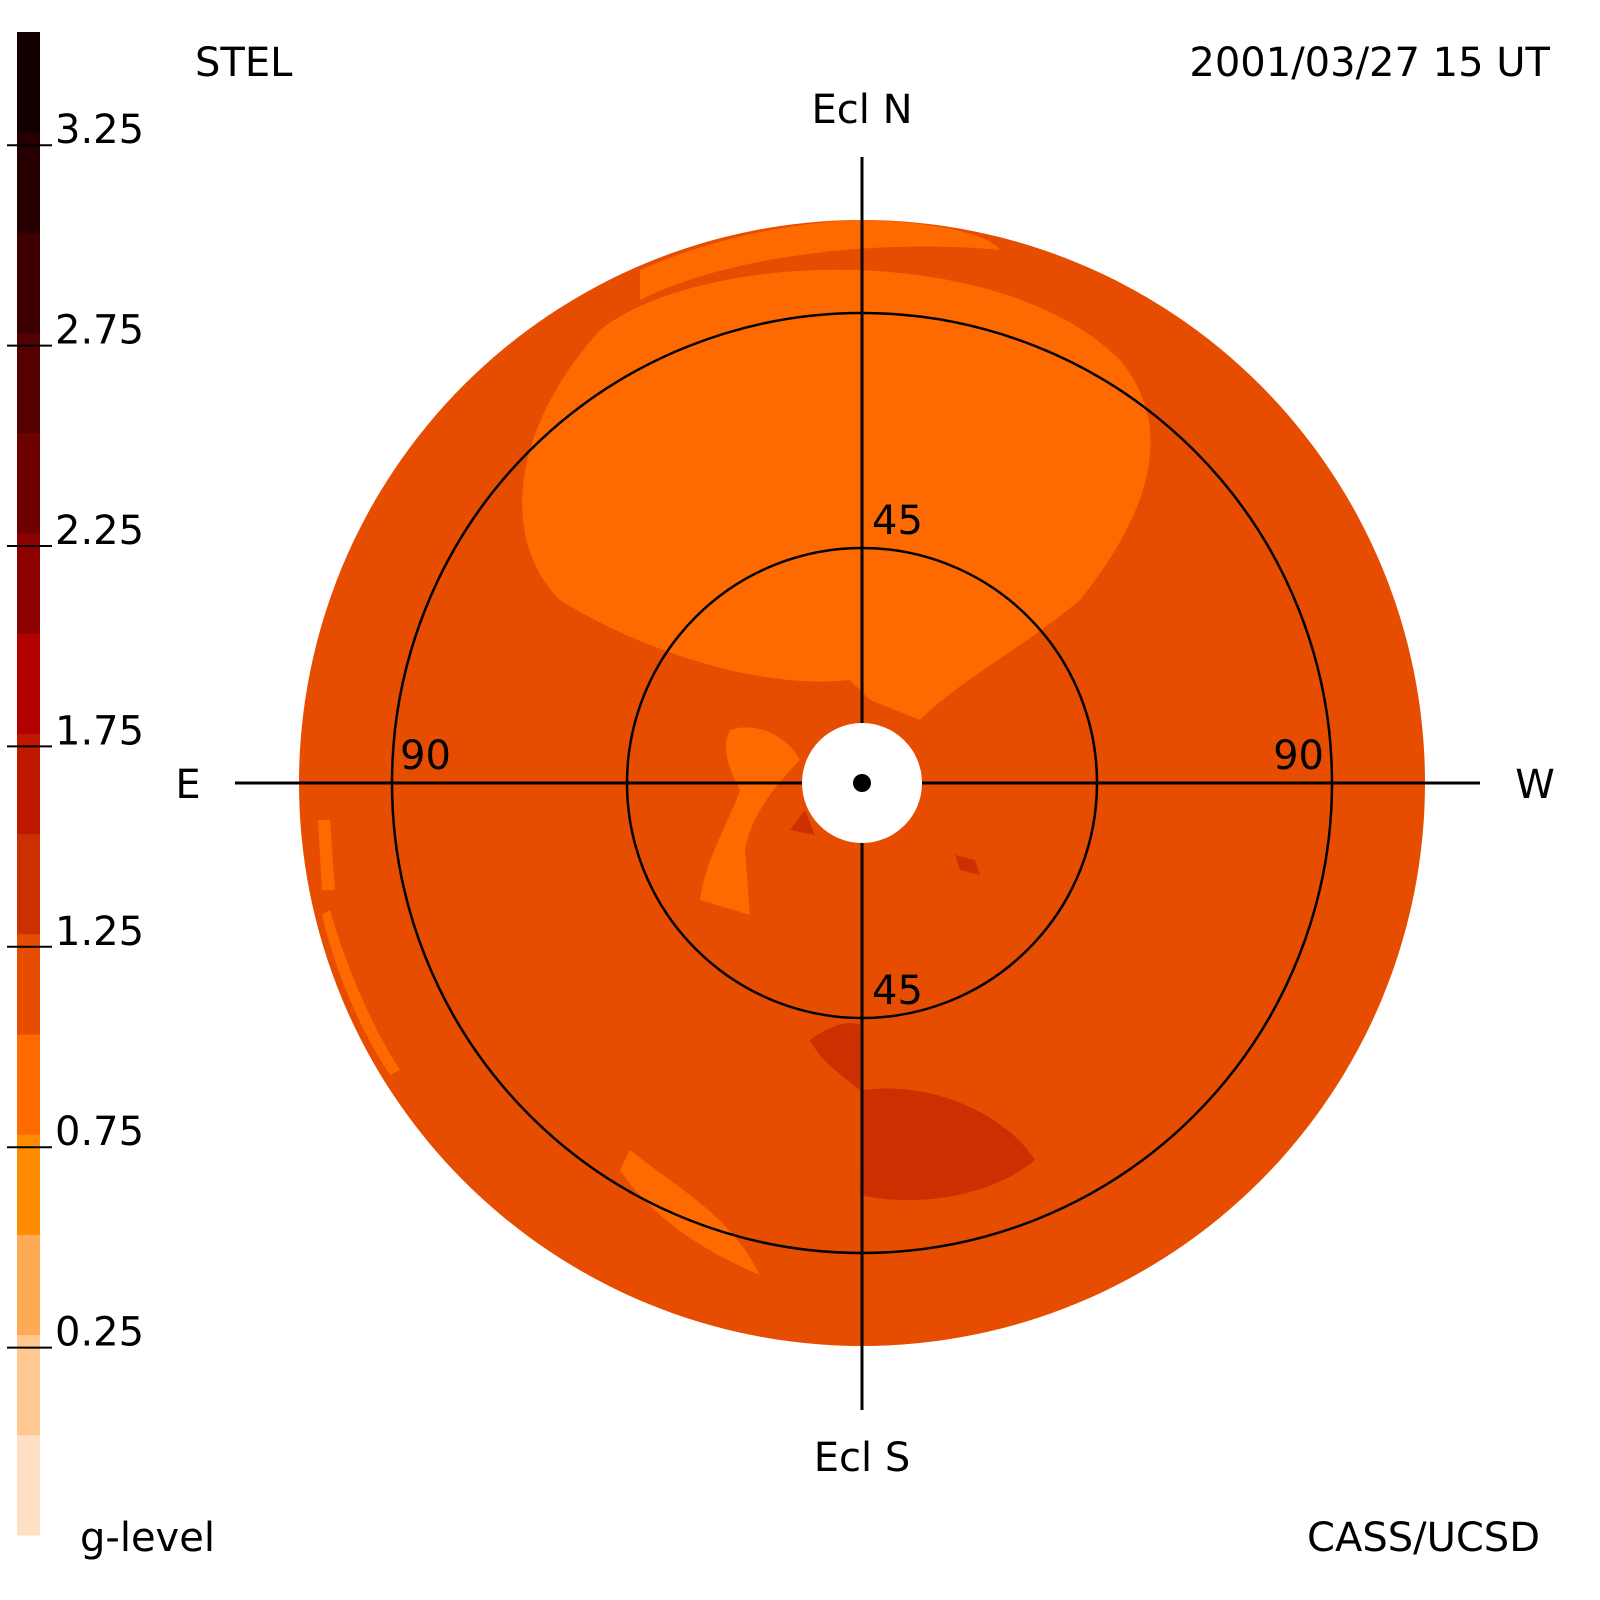 Image resolution: width=1600 pixels, height=1600 pixels. I want to click on south-label: Ecl S, so click(862, 1458).